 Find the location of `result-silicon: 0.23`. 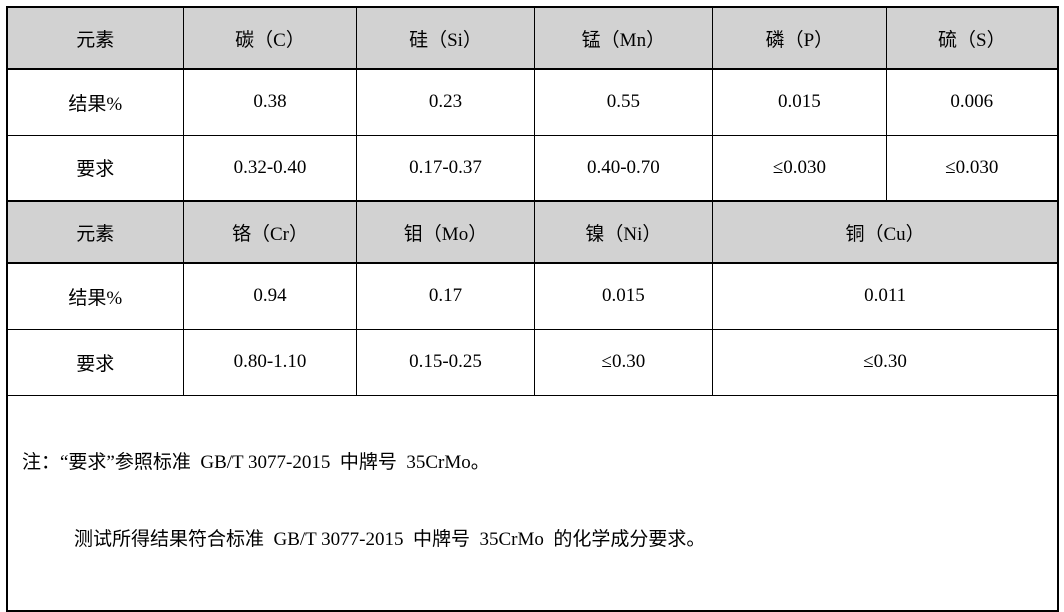

result-silicon: 0.23 is located at coordinates (445, 102).